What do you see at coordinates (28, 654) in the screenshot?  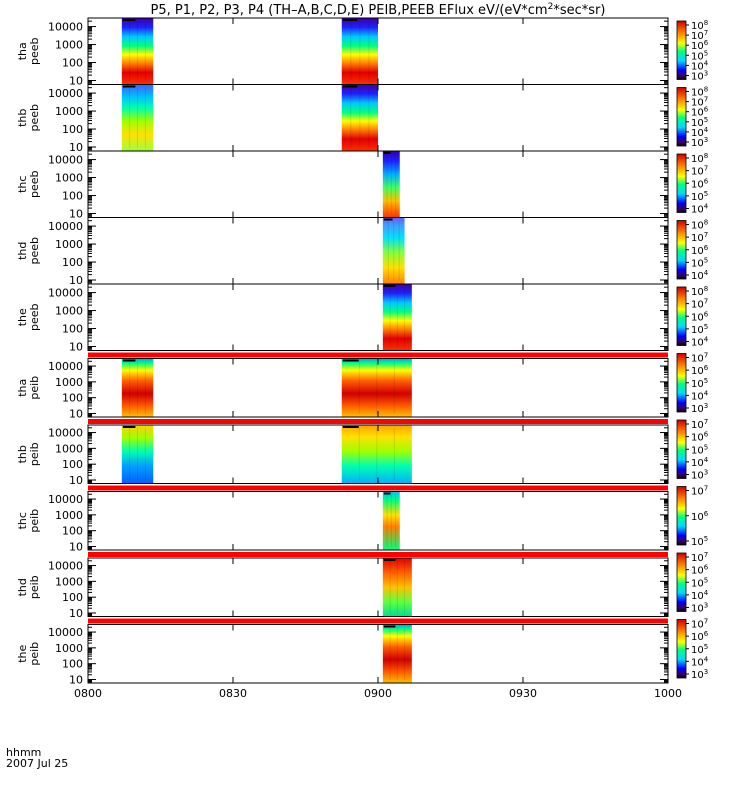 I see `panel-label: thepeib` at bounding box center [28, 654].